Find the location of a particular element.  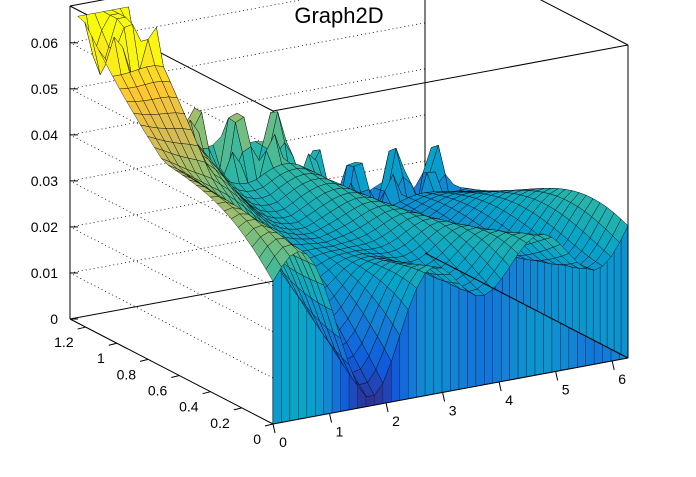

z-tick-label: 0.06 is located at coordinates (44, 43).